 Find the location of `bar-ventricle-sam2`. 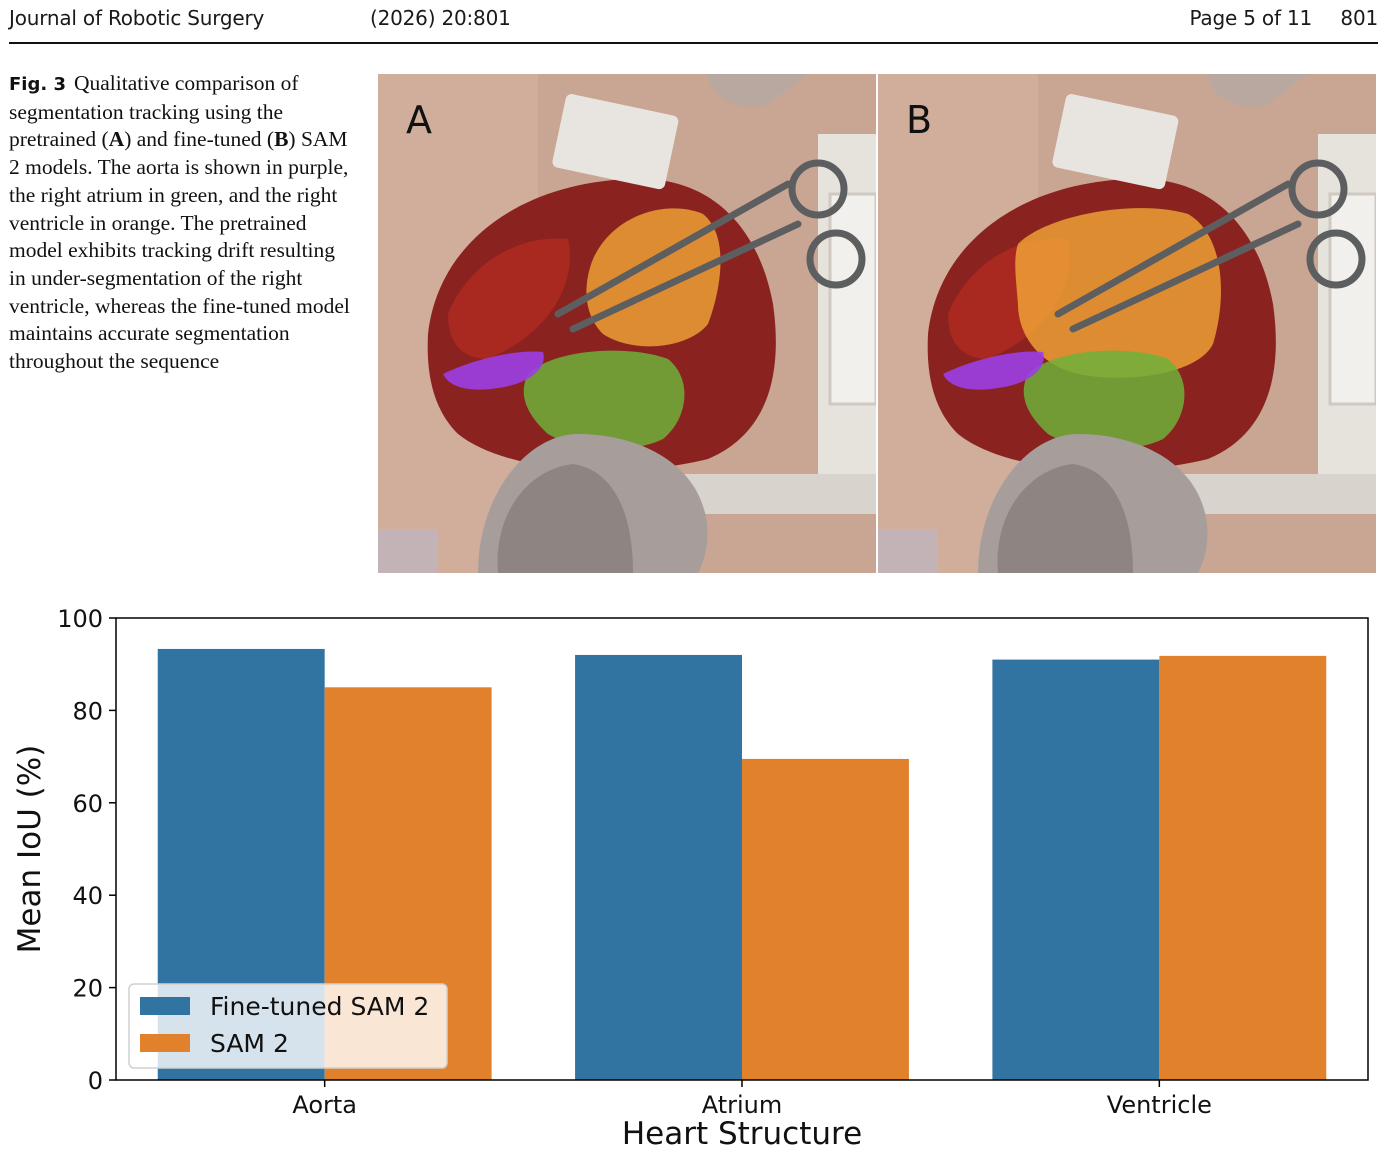

bar-ventricle-sam2 is located at coordinates (1243, 867).